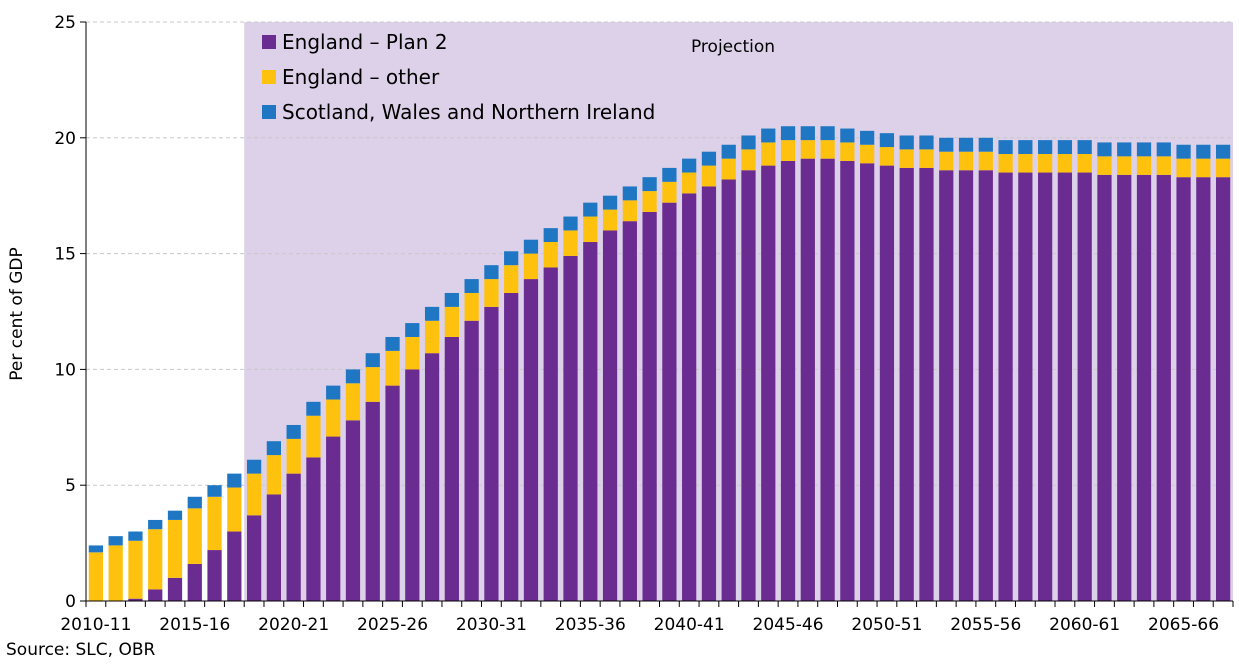 Image resolution: width=1239 pixels, height=670 pixels. I want to click on y-tick-label: 25, so click(65, 23).